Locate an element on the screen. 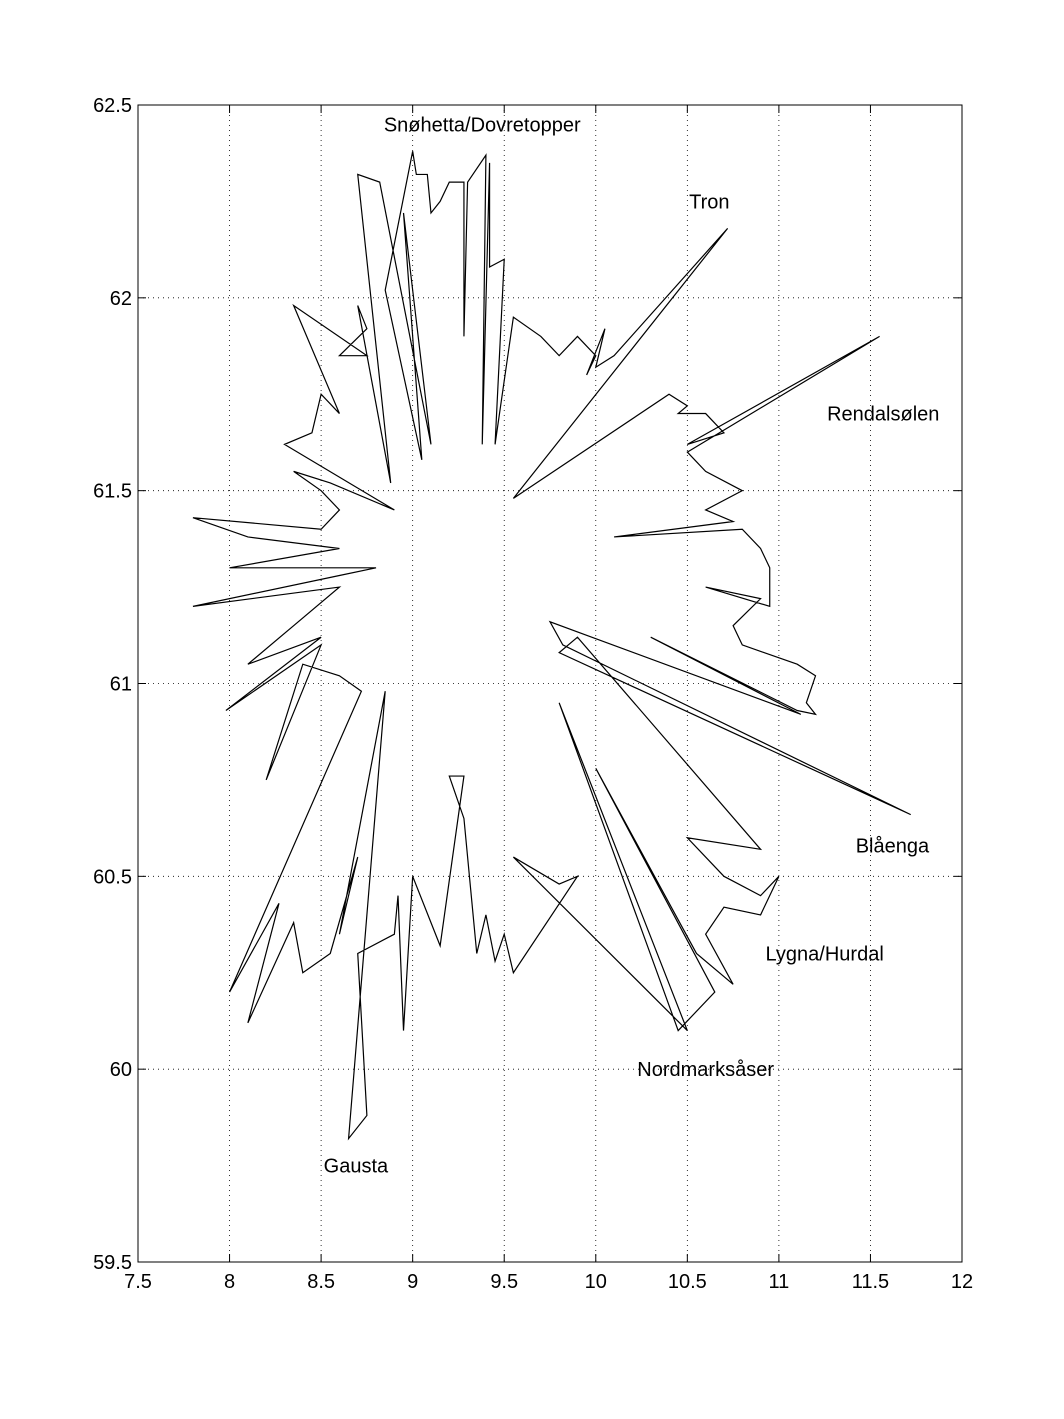 The width and height of the screenshot is (1064, 1419). annotation: Tron is located at coordinates (709, 202).